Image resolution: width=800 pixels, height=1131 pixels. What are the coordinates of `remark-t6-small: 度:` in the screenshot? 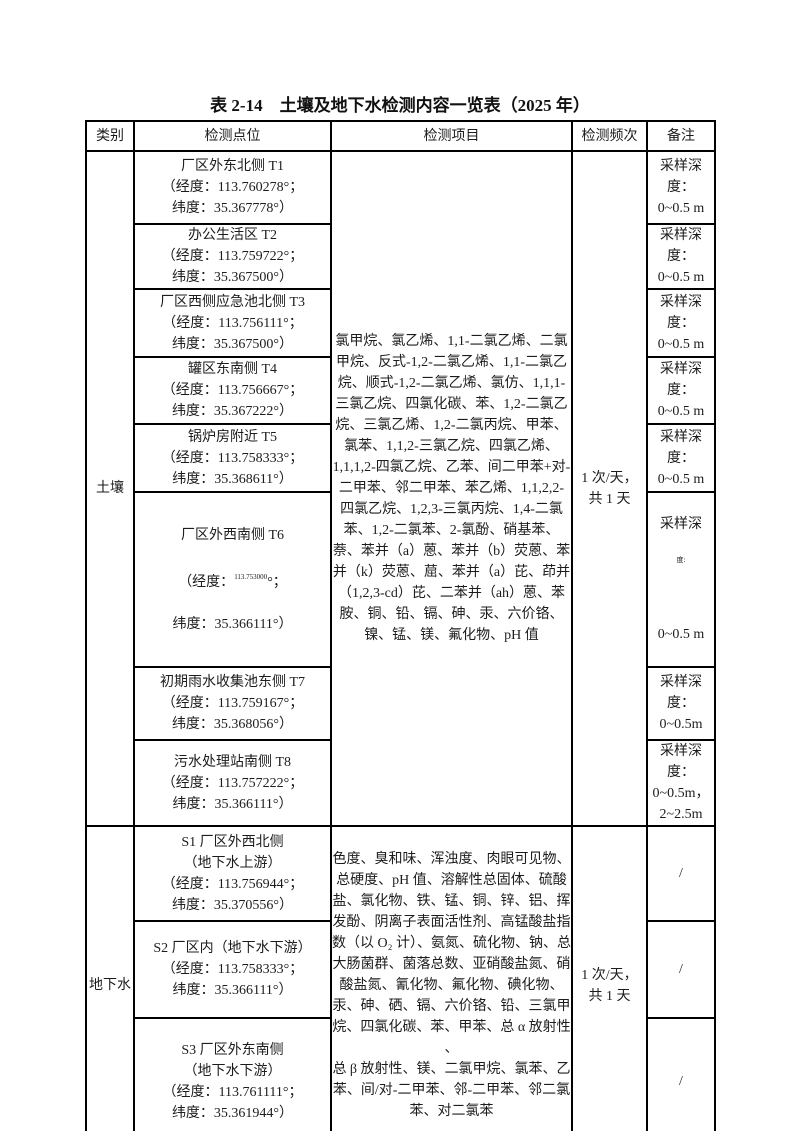 It's located at (681, 560).